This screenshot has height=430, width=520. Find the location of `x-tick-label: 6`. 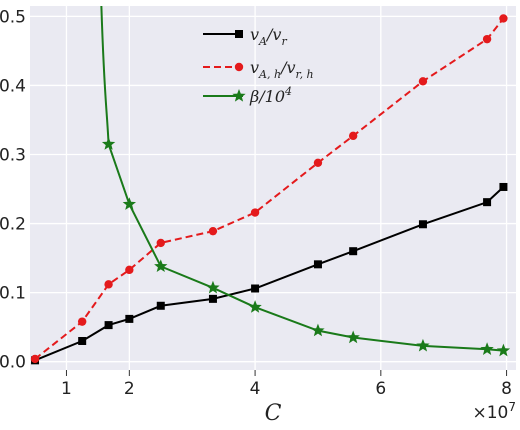

x-tick-label: 6 is located at coordinates (380, 389).